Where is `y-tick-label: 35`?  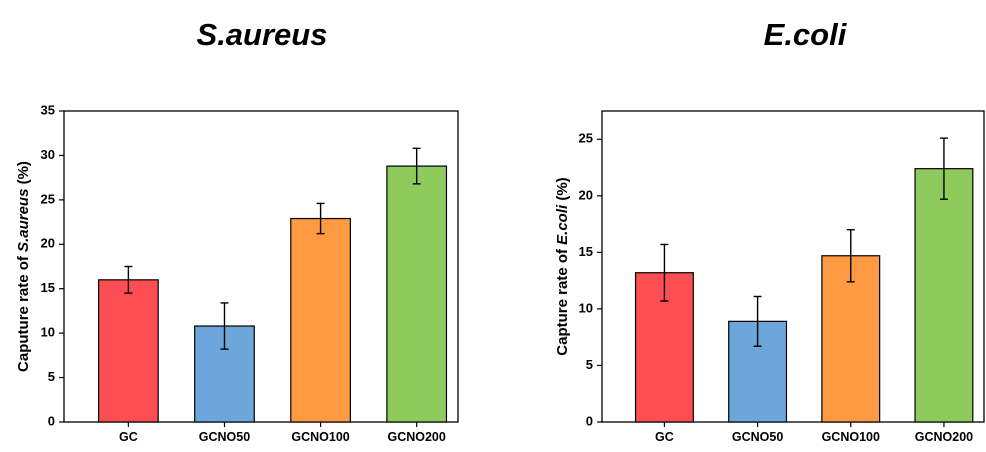 y-tick-label: 35 is located at coordinates (48, 109).